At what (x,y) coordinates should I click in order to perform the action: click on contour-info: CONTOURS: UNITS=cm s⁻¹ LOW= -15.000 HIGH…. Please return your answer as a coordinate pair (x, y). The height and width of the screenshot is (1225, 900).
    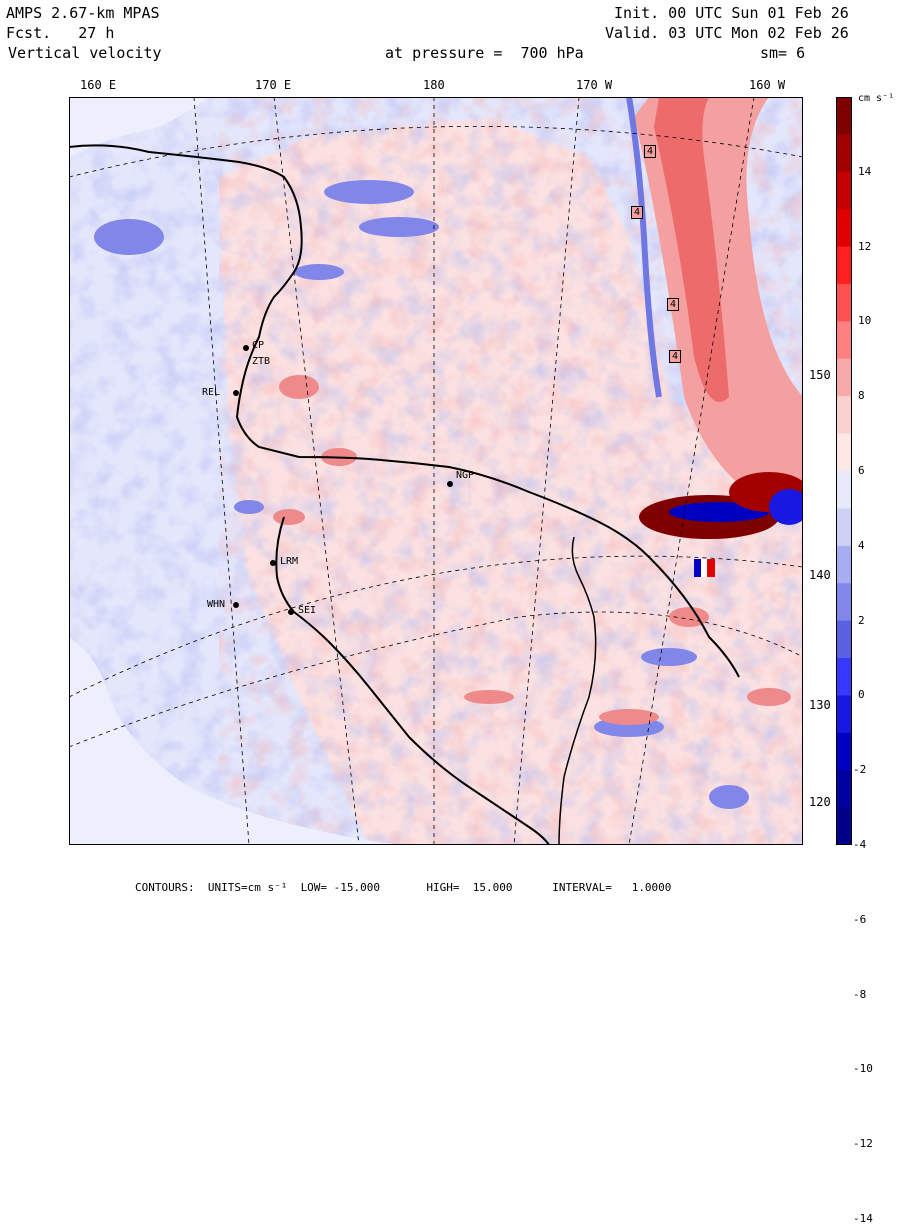
    Looking at the image, I should click on (403, 887).